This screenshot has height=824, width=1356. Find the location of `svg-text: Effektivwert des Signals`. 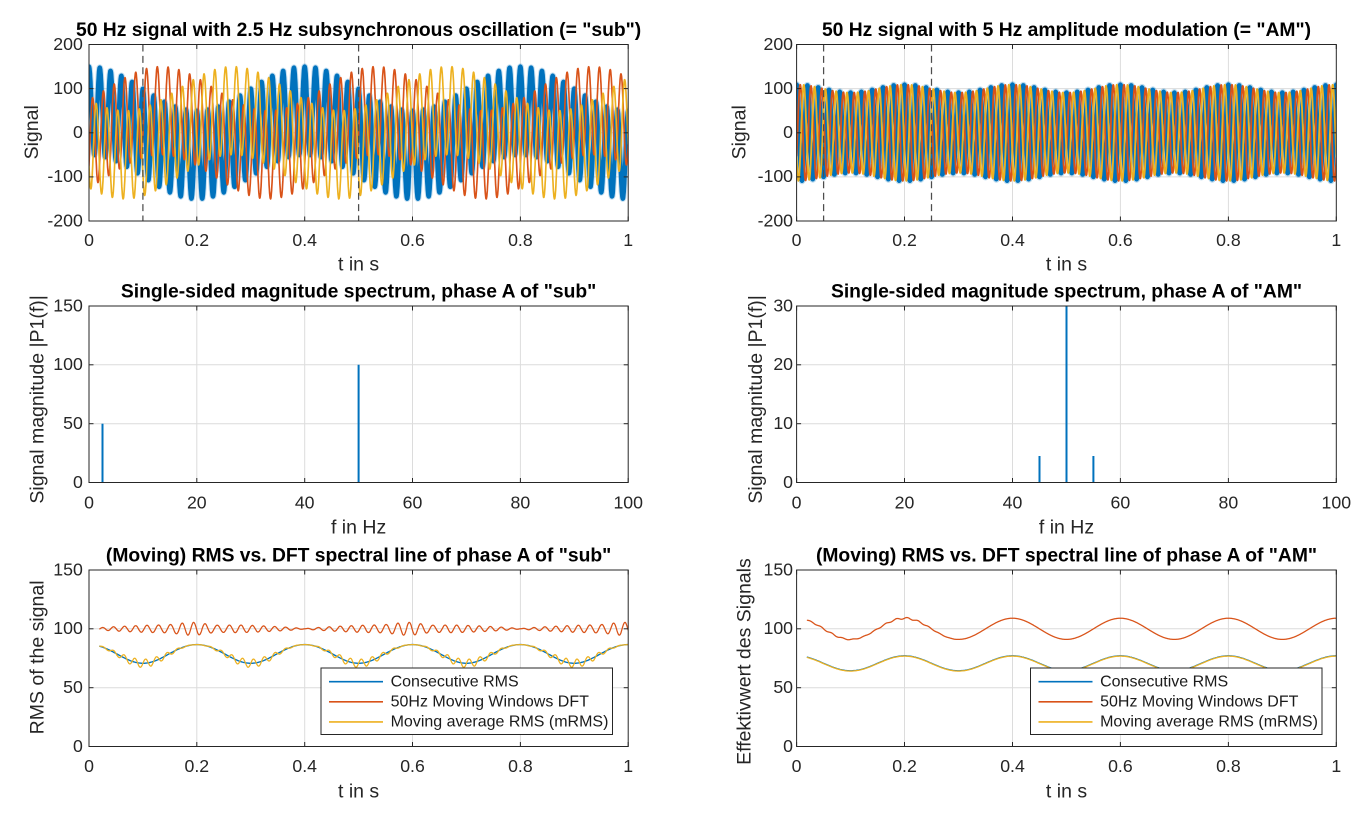

svg-text: Effektivwert des Signals is located at coordinates (745, 661).